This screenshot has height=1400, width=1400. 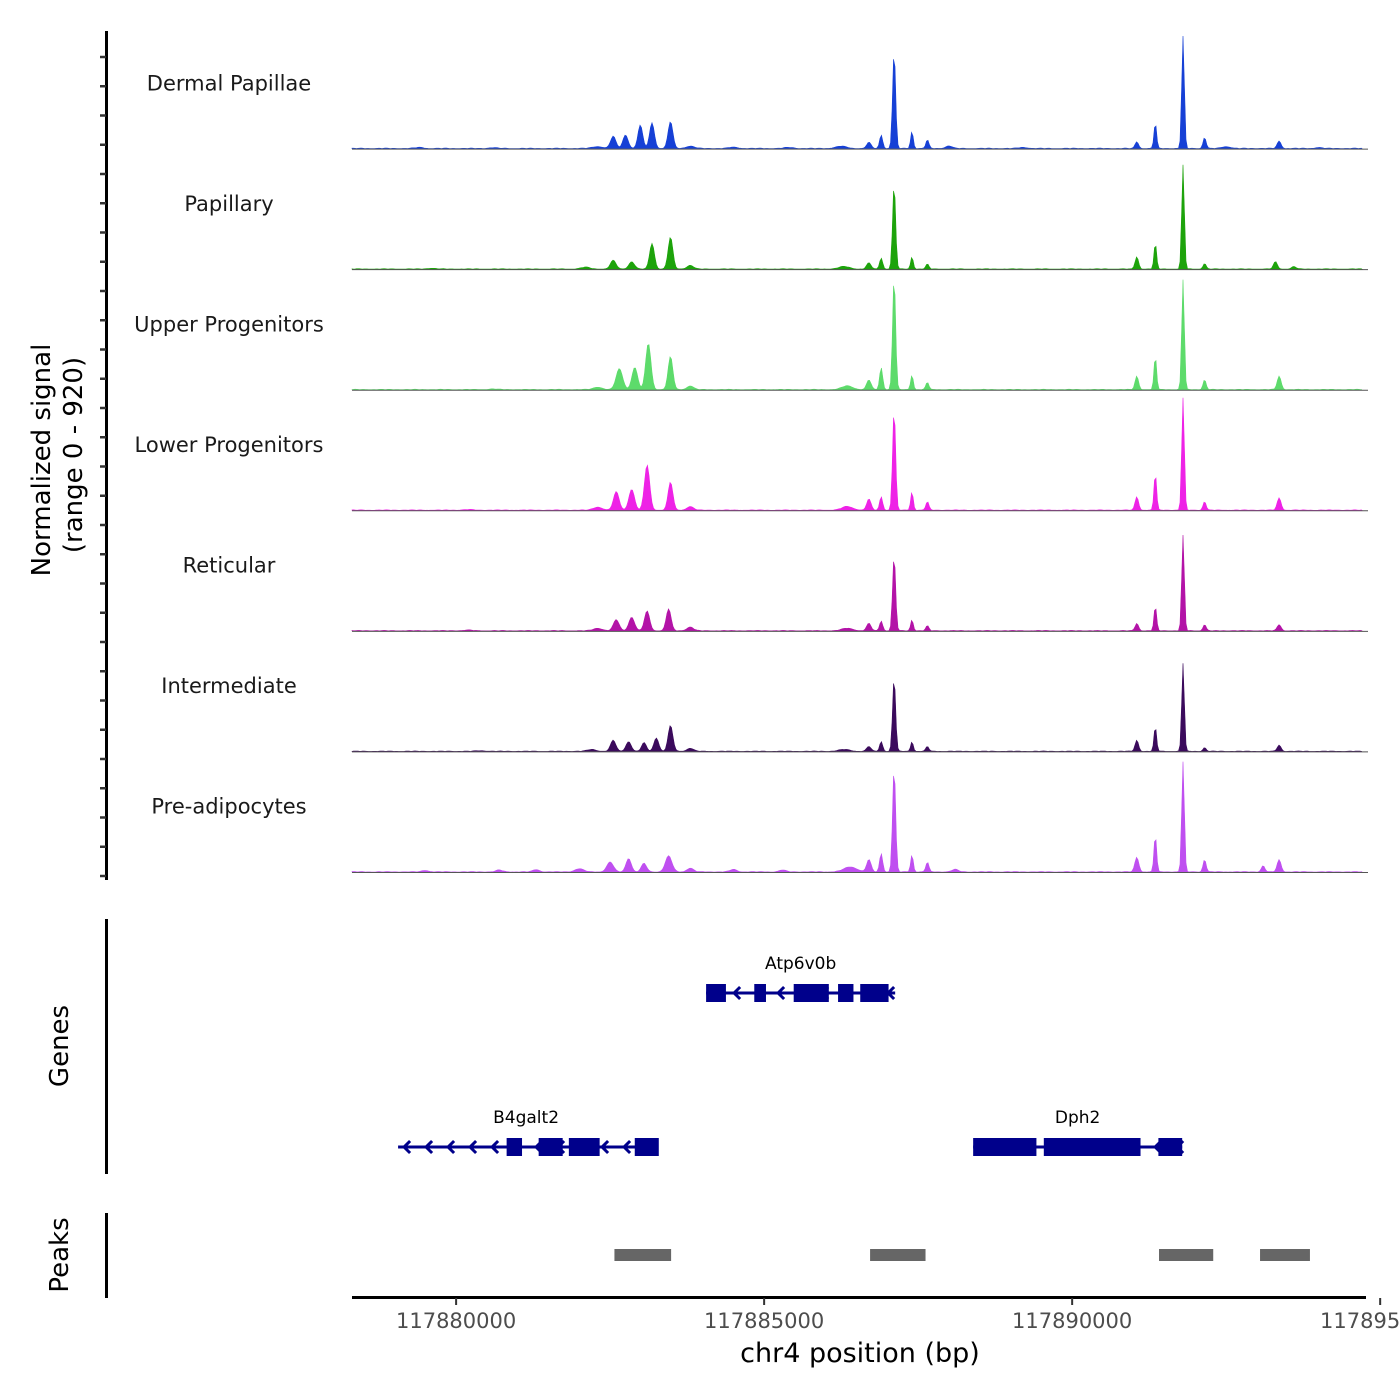 What do you see at coordinates (857, 817) in the screenshot?
I see `coverage-area-pre-adipocytes` at bounding box center [857, 817].